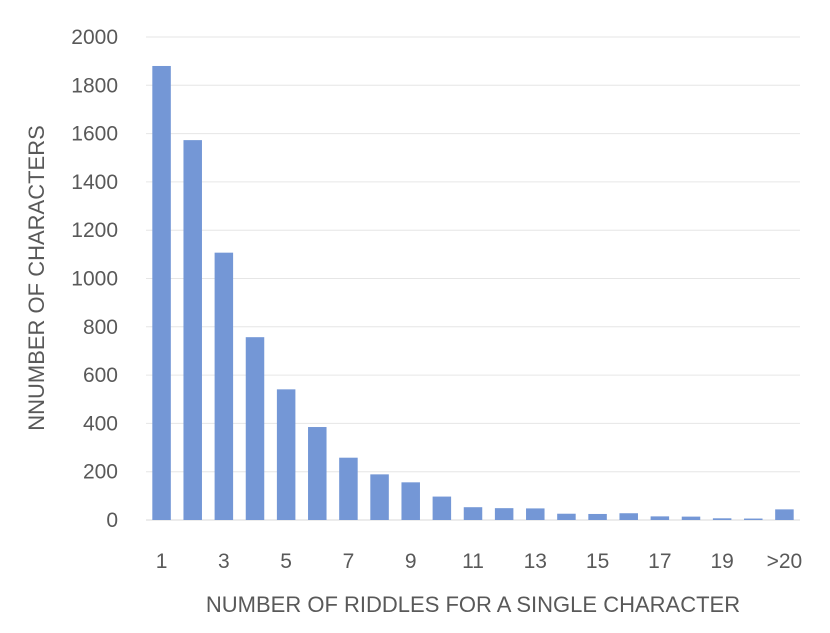 The width and height of the screenshot is (830, 633). I want to click on y-axis-tick-labels: 0 200 400 600 800 1000 1200 1400 1600 1800 2000, so click(94, 279).